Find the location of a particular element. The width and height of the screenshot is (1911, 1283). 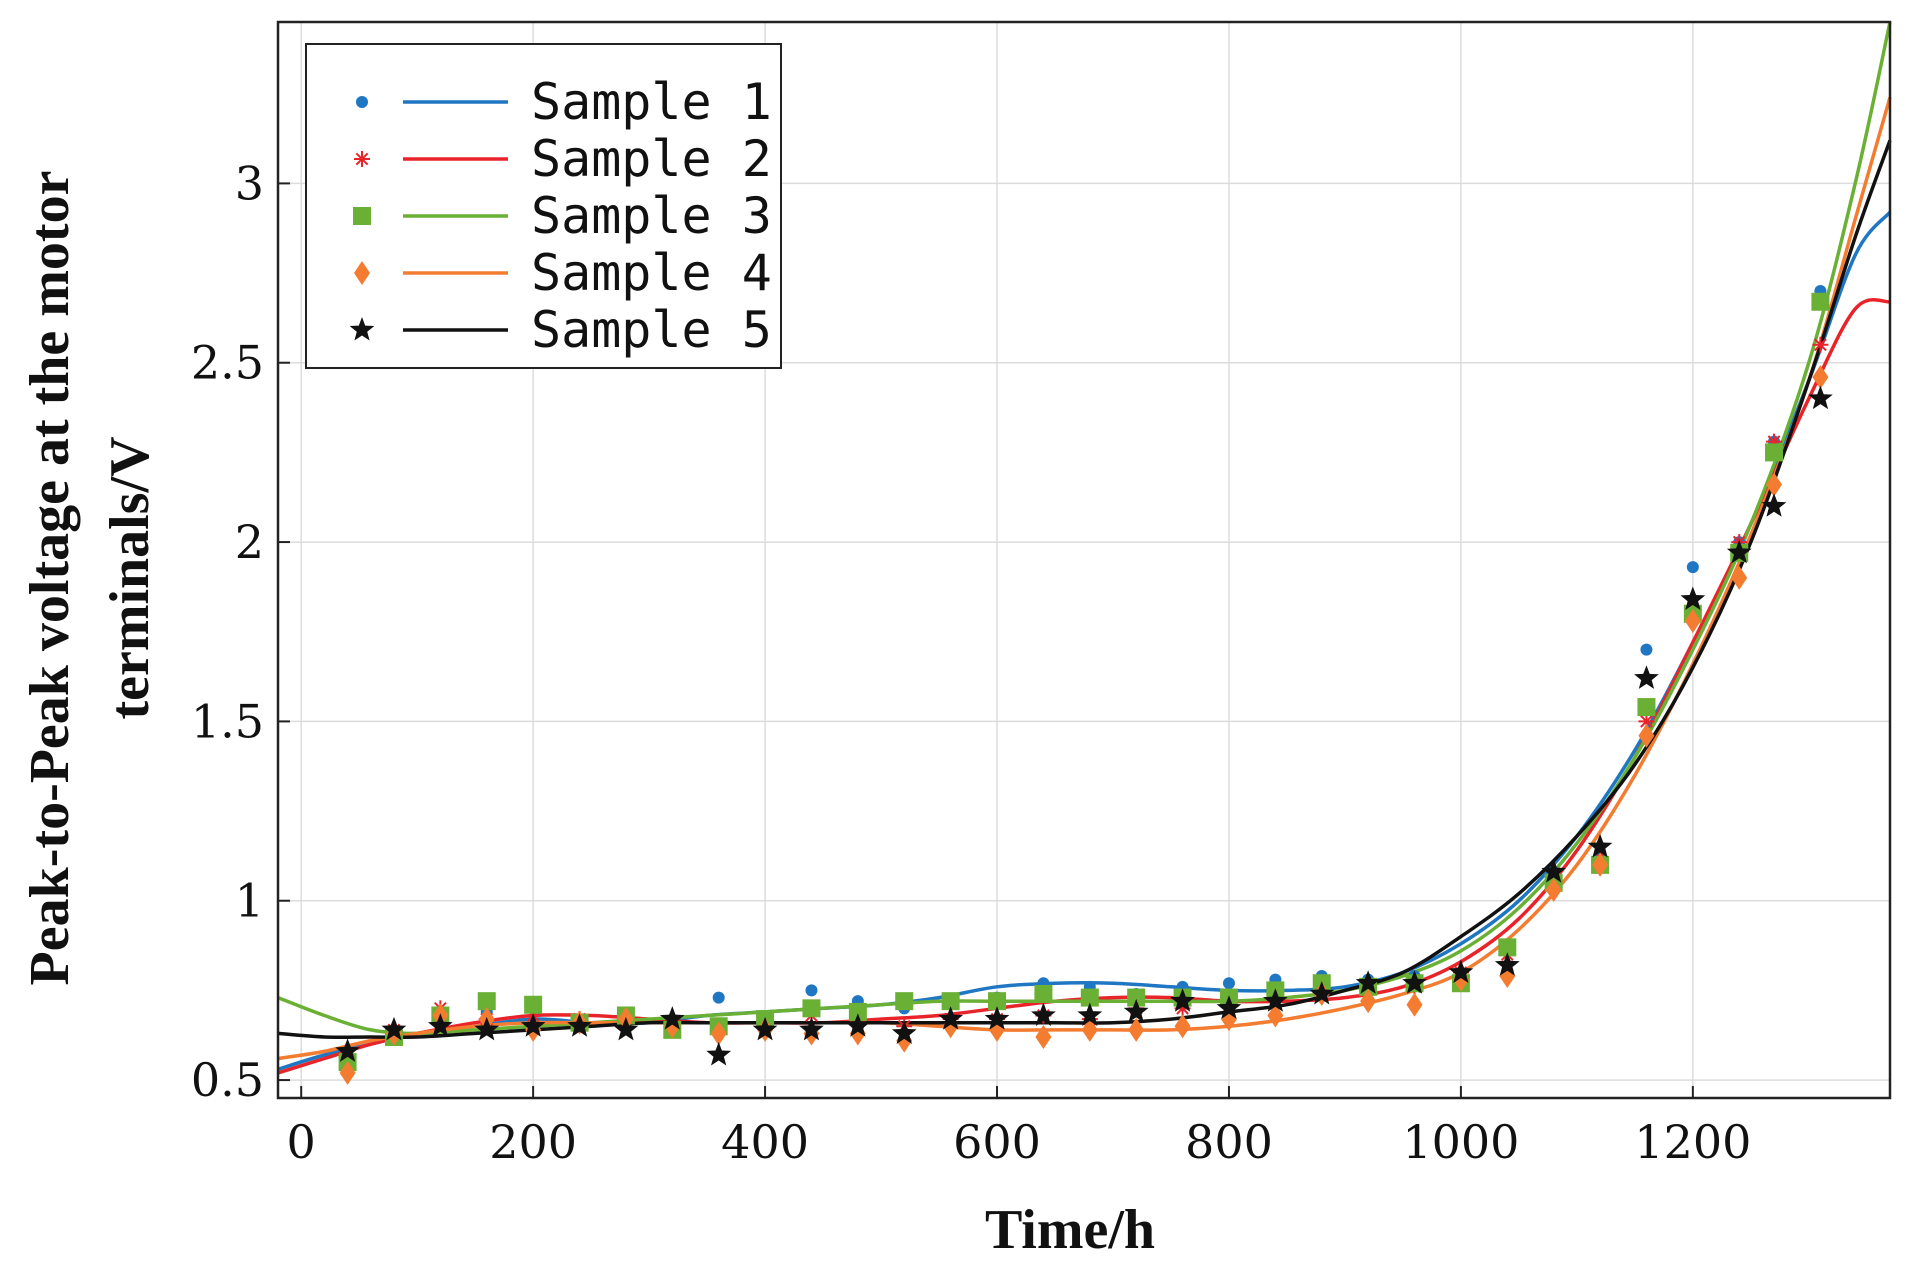

x-tick-label: 400 is located at coordinates (765, 1142).